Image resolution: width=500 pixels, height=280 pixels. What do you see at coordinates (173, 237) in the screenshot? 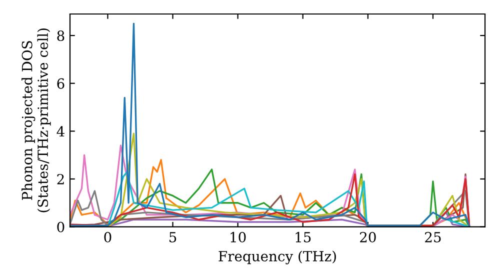
I see `x-tick-label: 5` at bounding box center [173, 237].